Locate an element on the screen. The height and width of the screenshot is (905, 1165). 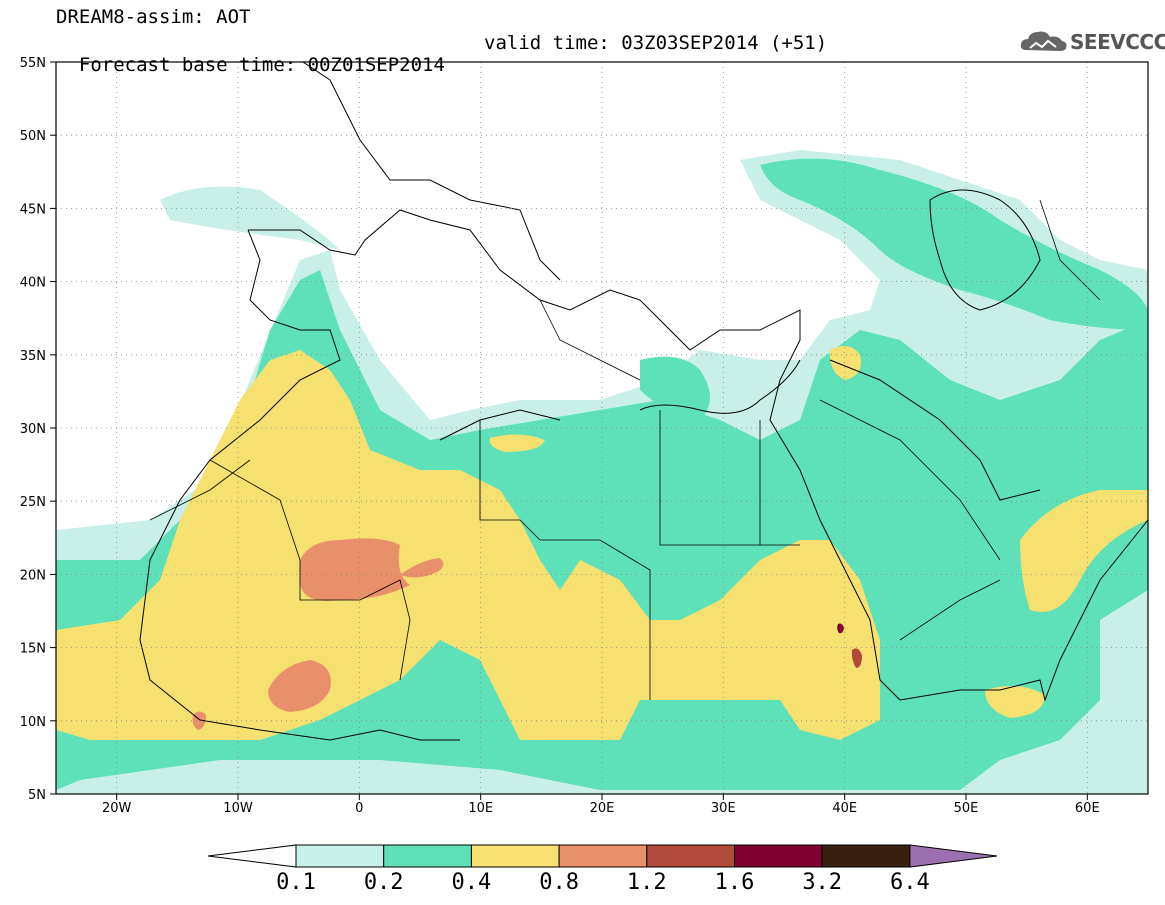
cloud-icon is located at coordinates (1043, 41).